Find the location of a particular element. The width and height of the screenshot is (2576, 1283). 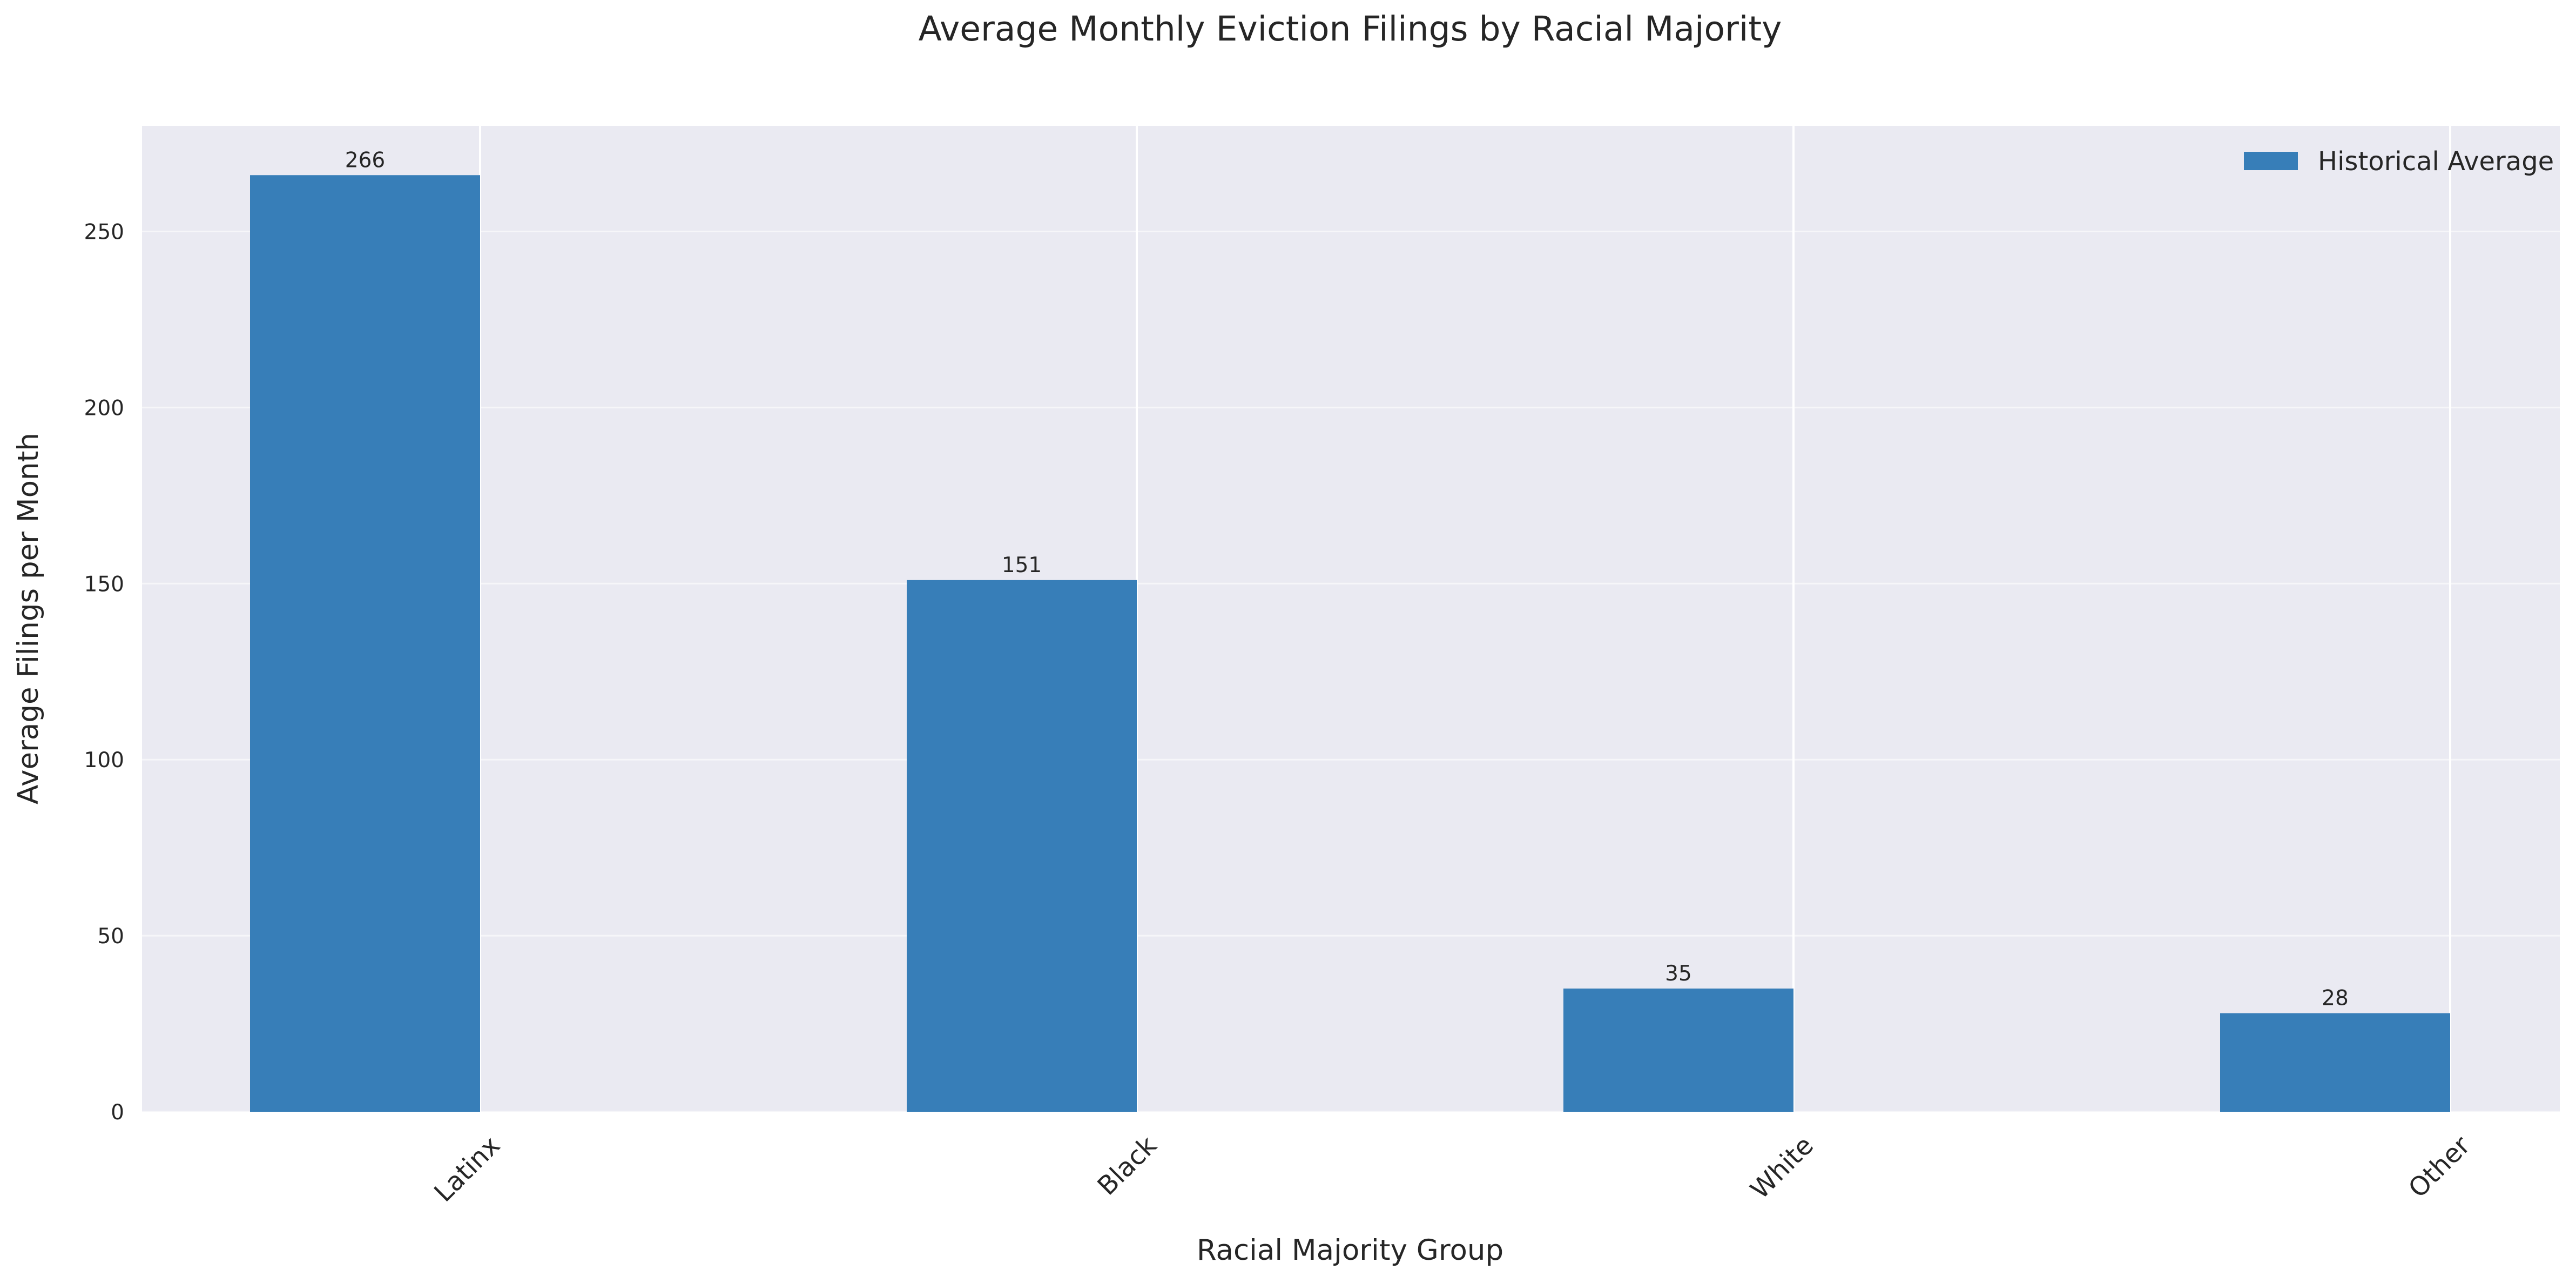

legend: Historical Average is located at coordinates (2399, 161).